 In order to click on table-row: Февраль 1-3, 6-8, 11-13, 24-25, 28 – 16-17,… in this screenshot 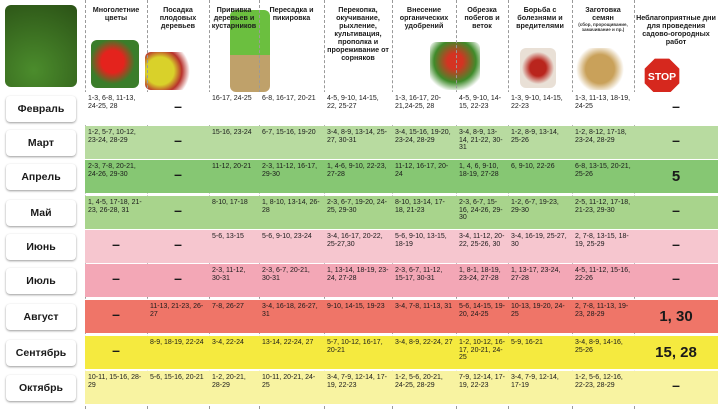, I will do `click(359, 109)`.